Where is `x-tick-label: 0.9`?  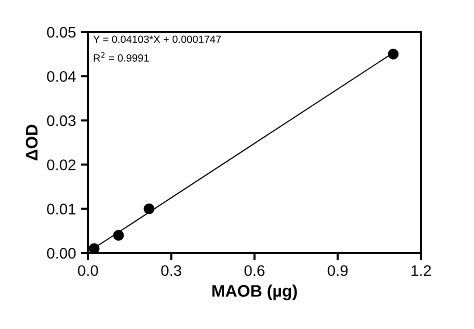 x-tick-label: 0.9 is located at coordinates (338, 270).